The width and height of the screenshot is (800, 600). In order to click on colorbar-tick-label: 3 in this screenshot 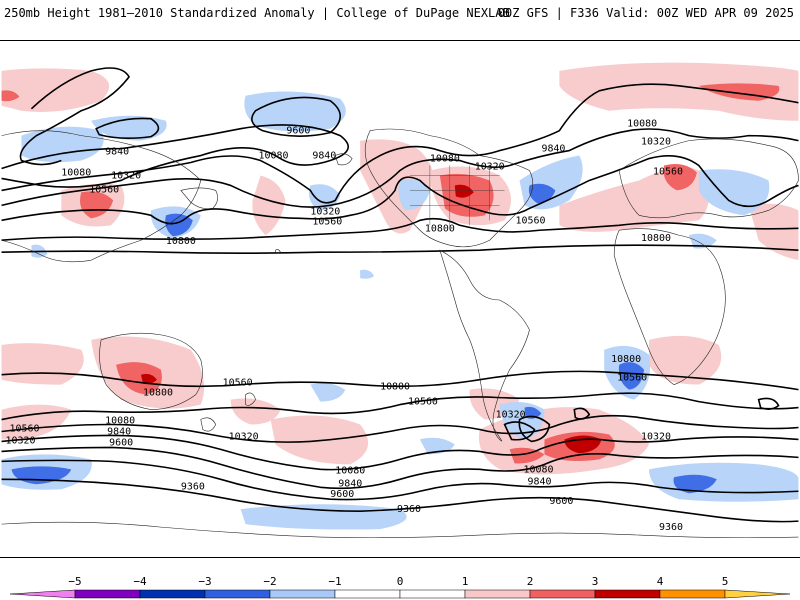, I will do `click(595, 581)`.